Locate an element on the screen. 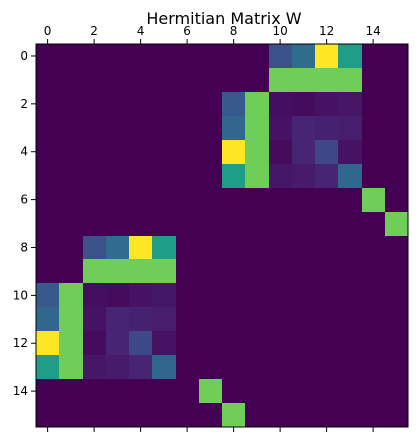  heatmap-cell-r6-c0 is located at coordinates (47, 200).